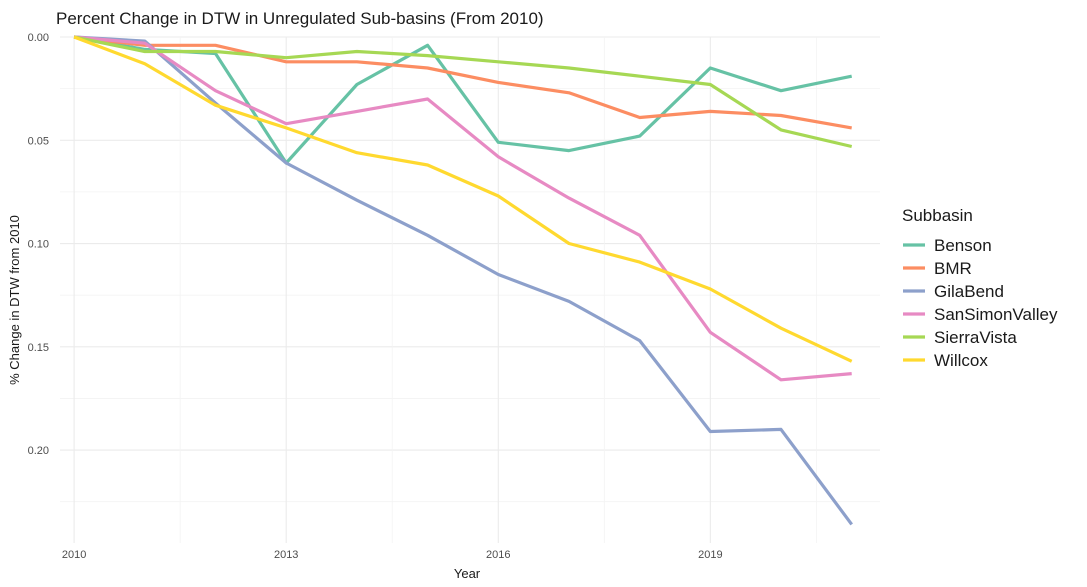  What do you see at coordinates (38, 141) in the screenshot?
I see `y-tick-label: 0.05` at bounding box center [38, 141].